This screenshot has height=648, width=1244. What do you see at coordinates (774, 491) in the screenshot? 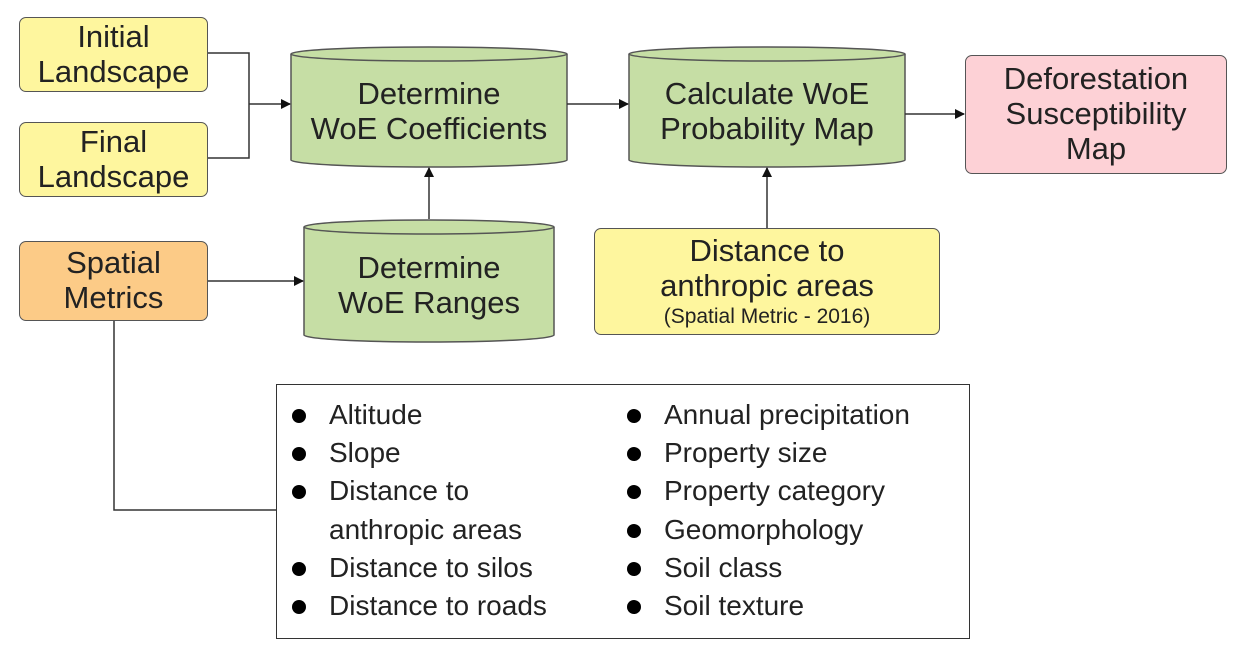
I see `list-item-text: Property category` at bounding box center [774, 491].